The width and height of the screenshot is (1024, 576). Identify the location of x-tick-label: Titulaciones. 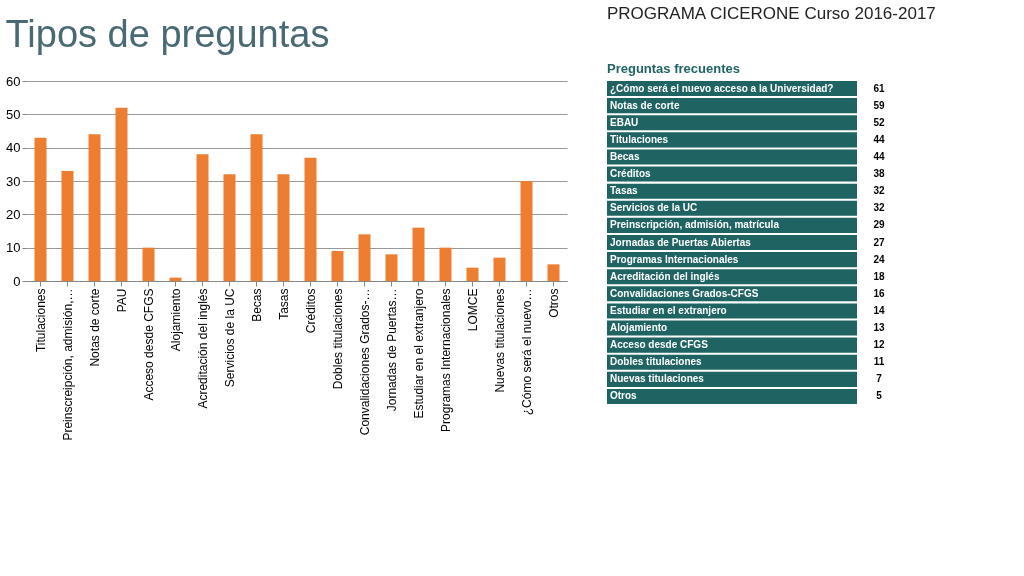
(40, 320).